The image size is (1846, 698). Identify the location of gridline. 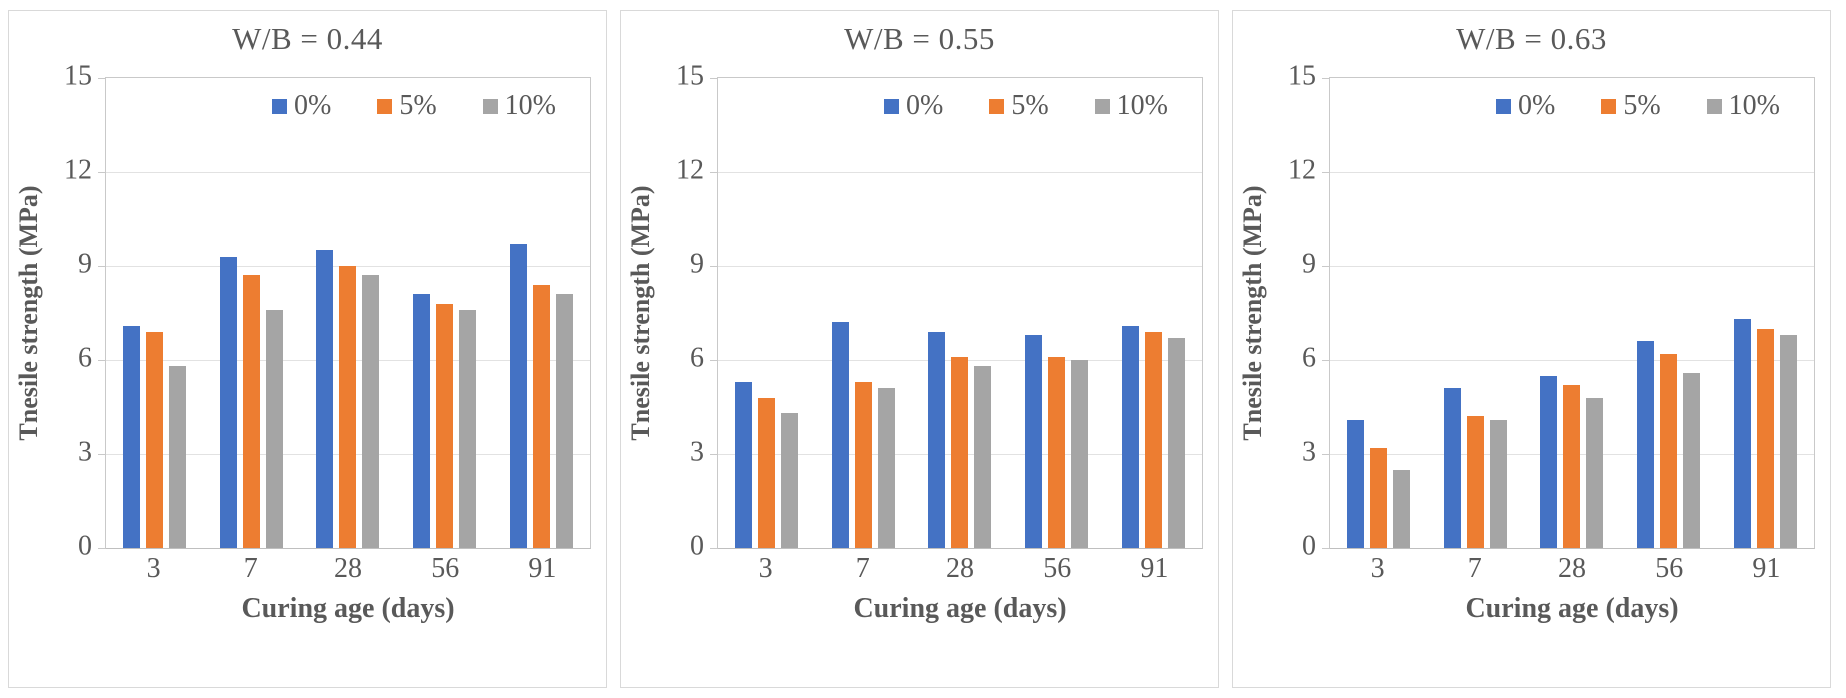
(1572, 360).